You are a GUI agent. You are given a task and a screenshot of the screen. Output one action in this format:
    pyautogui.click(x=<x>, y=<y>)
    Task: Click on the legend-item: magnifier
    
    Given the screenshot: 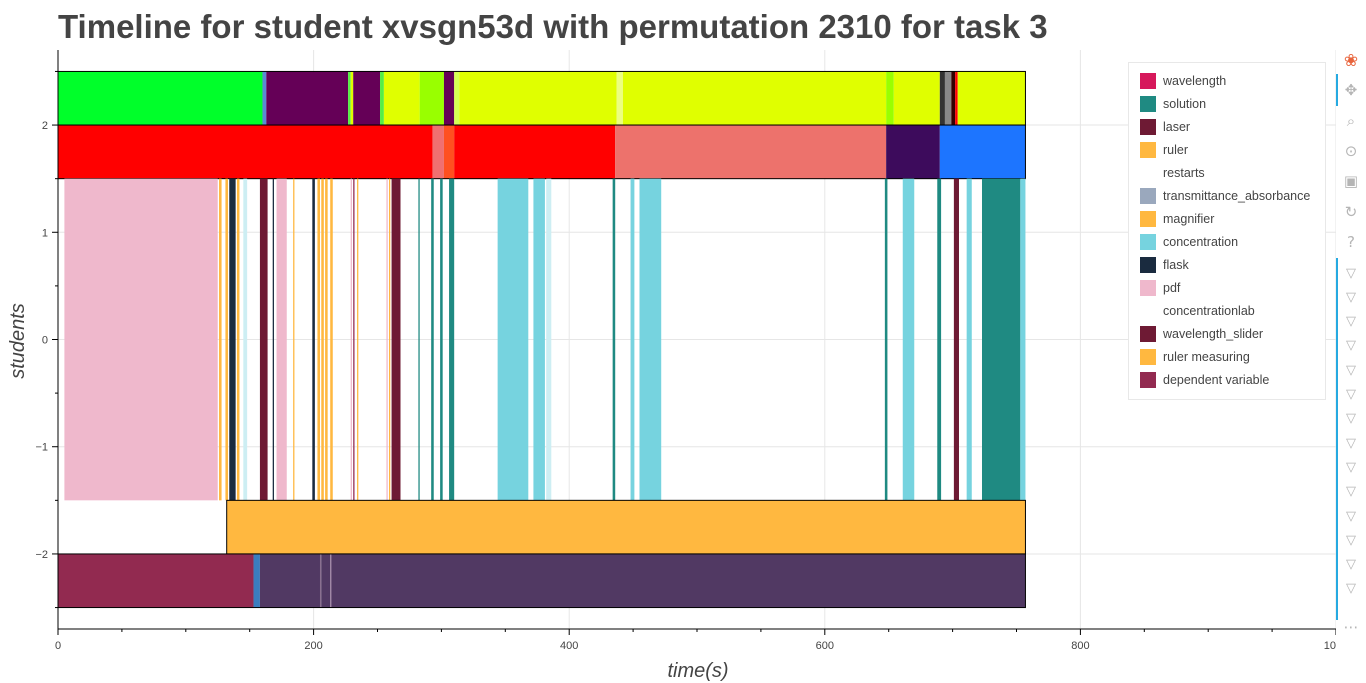 What is the action you would take?
    pyautogui.click(x=1177, y=219)
    